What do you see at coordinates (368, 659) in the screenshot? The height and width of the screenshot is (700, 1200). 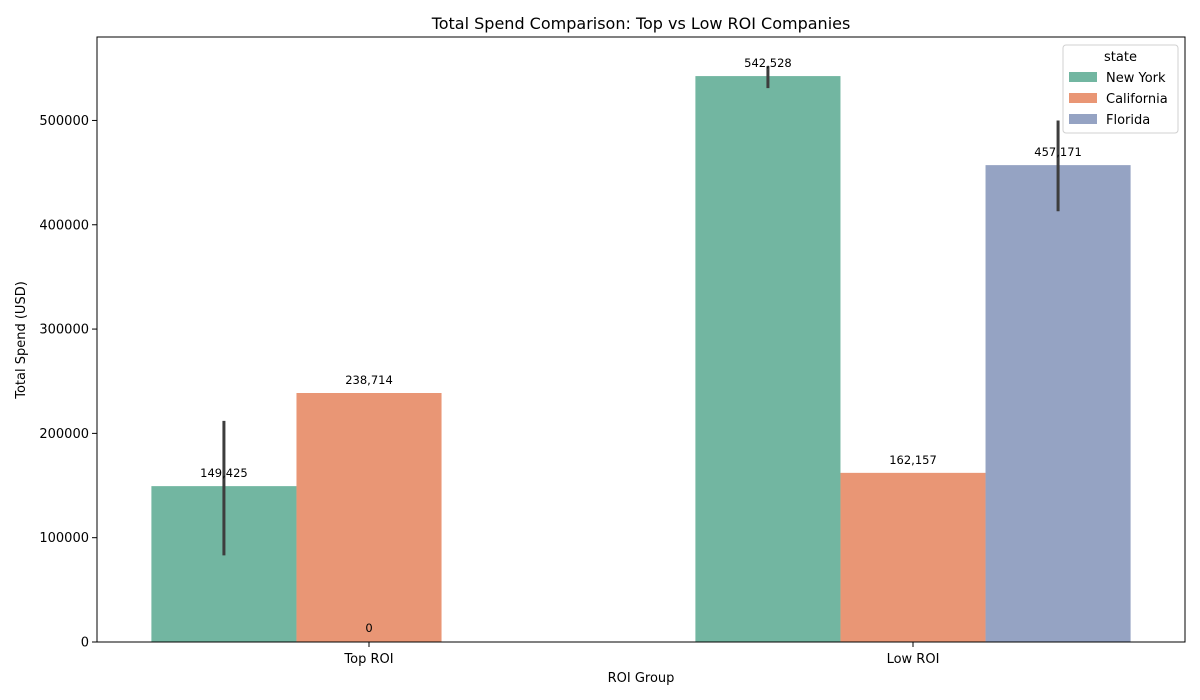 I see `x-tick-label: Top ROI` at bounding box center [368, 659].